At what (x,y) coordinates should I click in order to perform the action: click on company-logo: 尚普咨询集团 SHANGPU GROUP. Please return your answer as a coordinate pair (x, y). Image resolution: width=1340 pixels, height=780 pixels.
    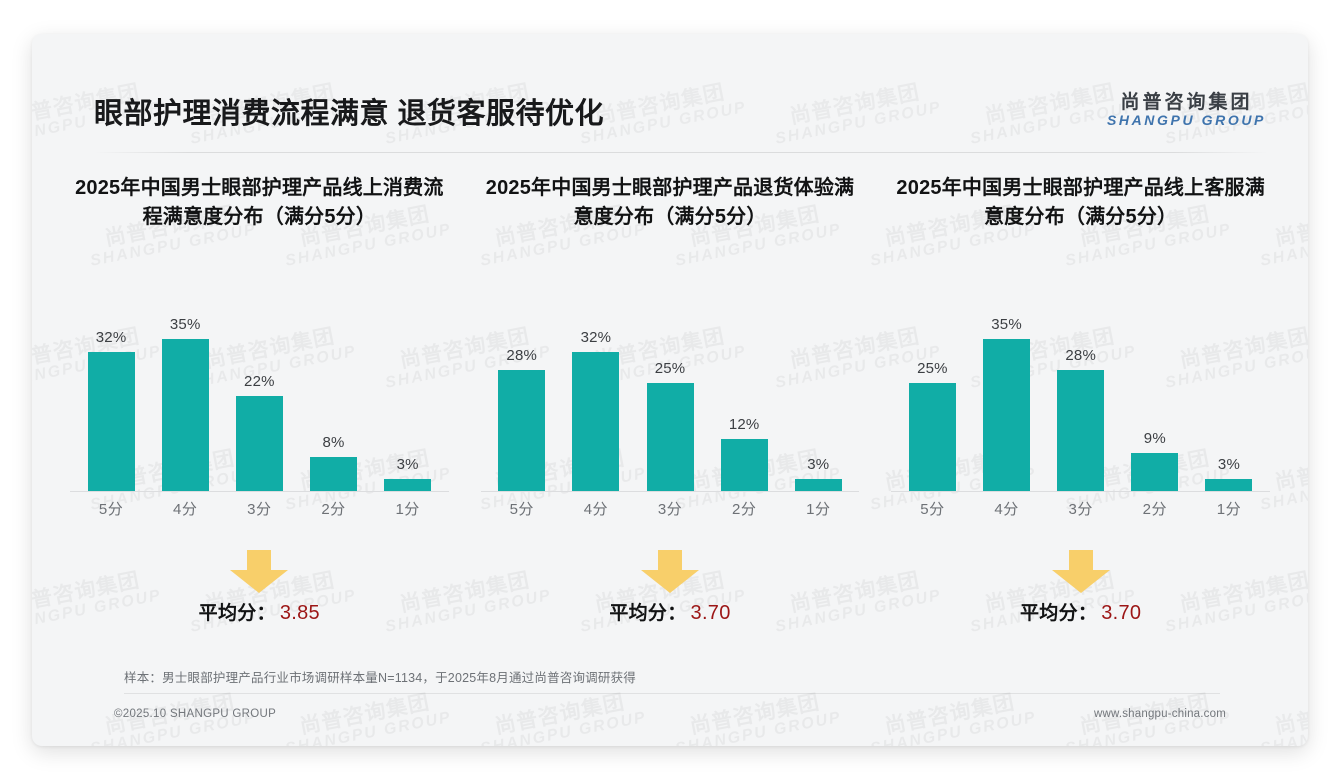
    Looking at the image, I should click on (1186, 110).